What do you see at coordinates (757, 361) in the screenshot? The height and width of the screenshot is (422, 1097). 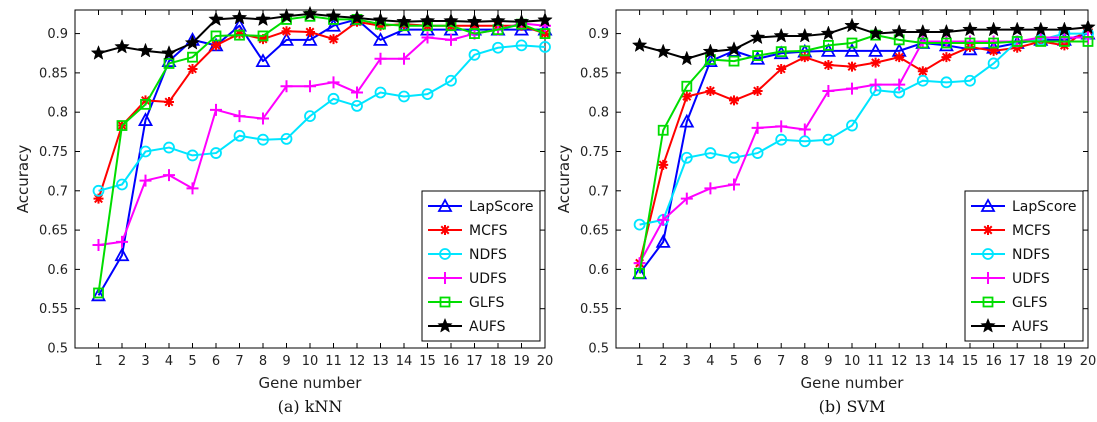 I see `x-tick-label: 6` at bounding box center [757, 361].